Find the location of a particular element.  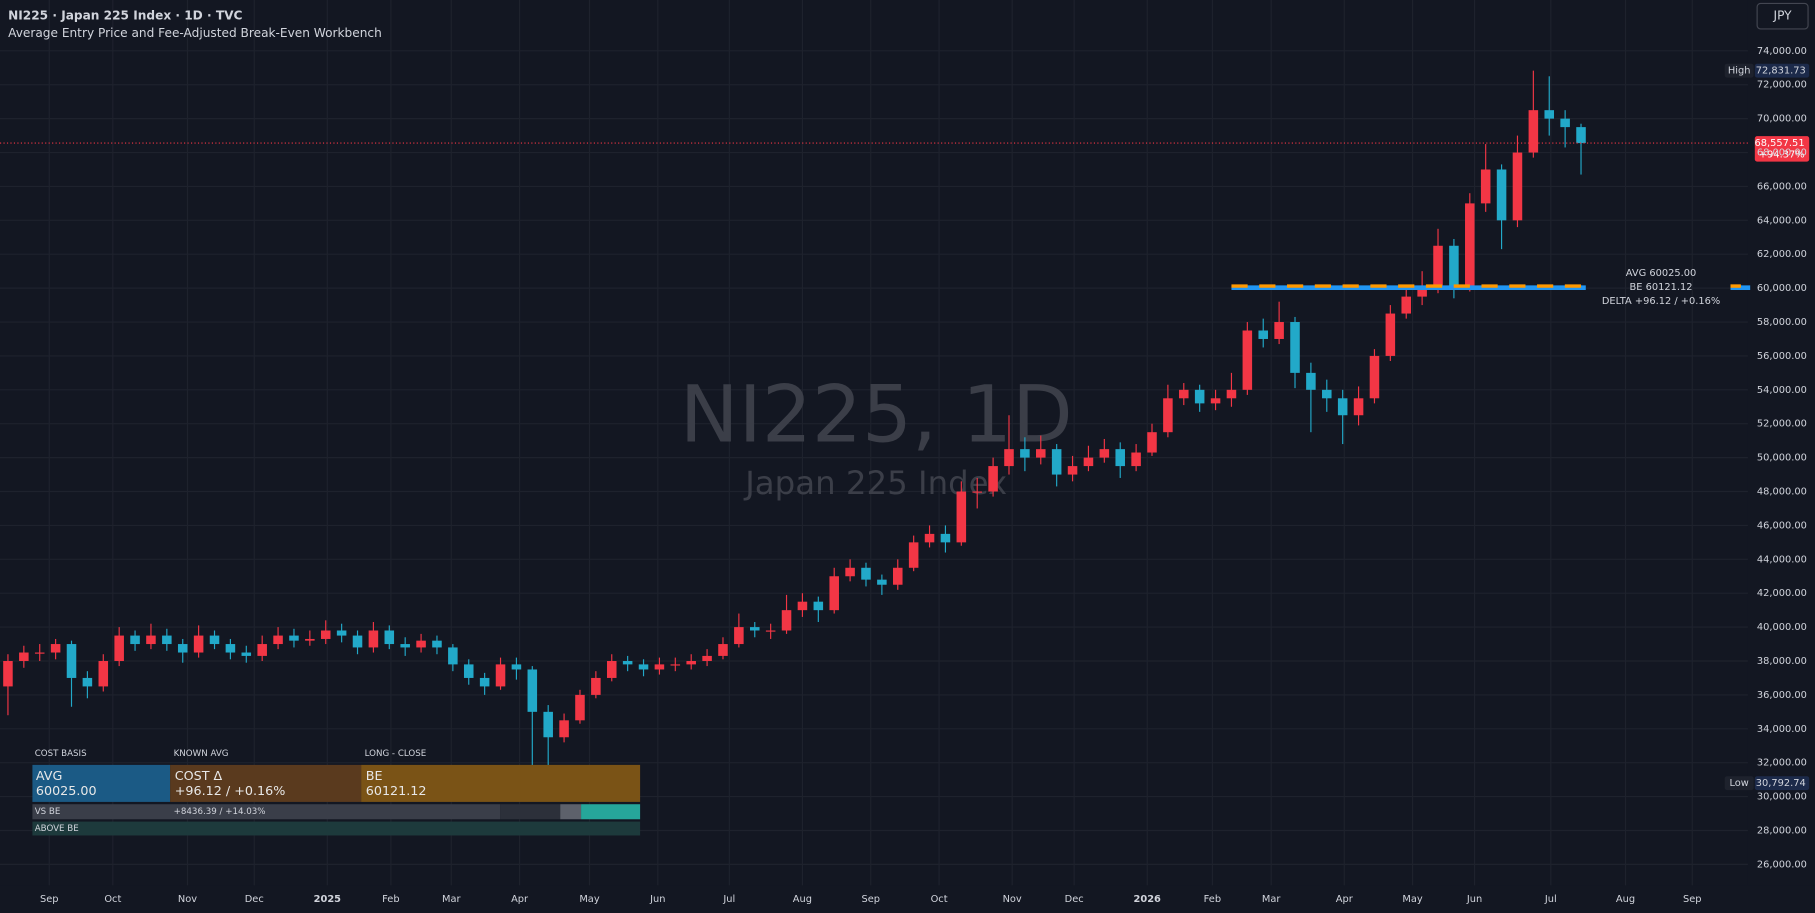

x-tick-label: May is located at coordinates (589, 899).